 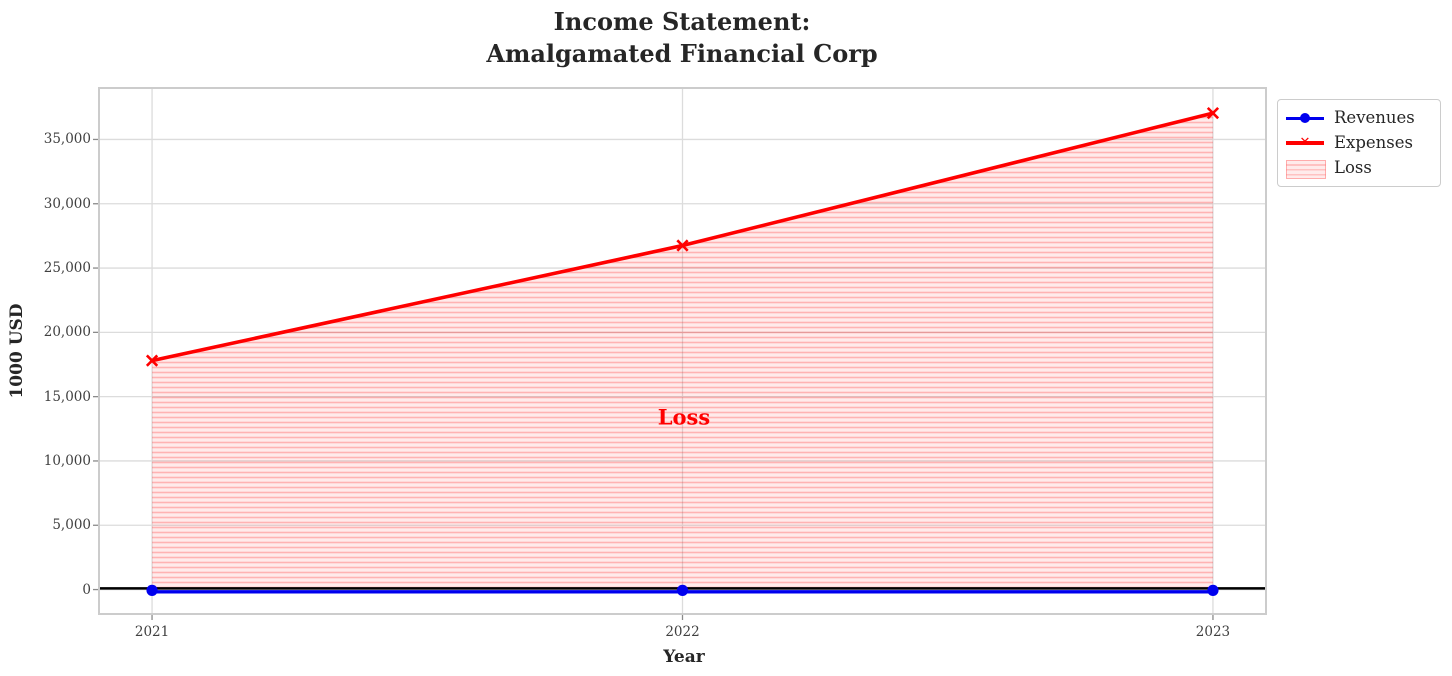 I want to click on y-tick-label: 5,000, so click(x=71, y=525).